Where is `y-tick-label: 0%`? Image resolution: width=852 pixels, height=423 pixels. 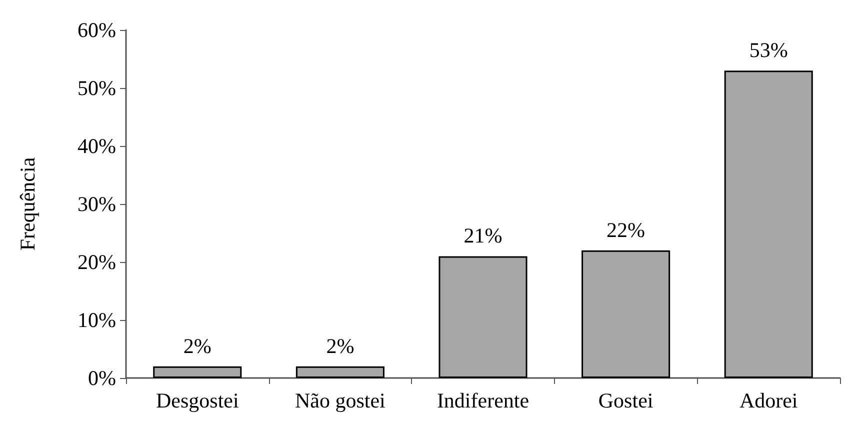
y-tick-label: 0% is located at coordinates (102, 378).